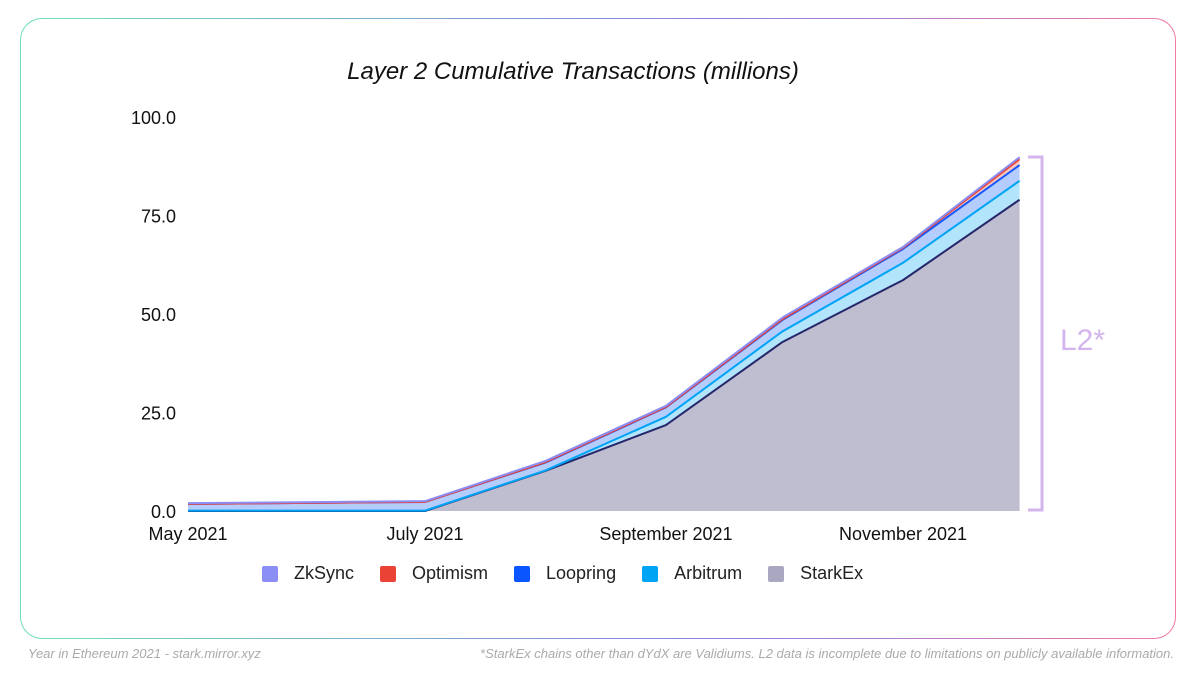  I want to click on l2-annotation: L2*, so click(1083, 340).